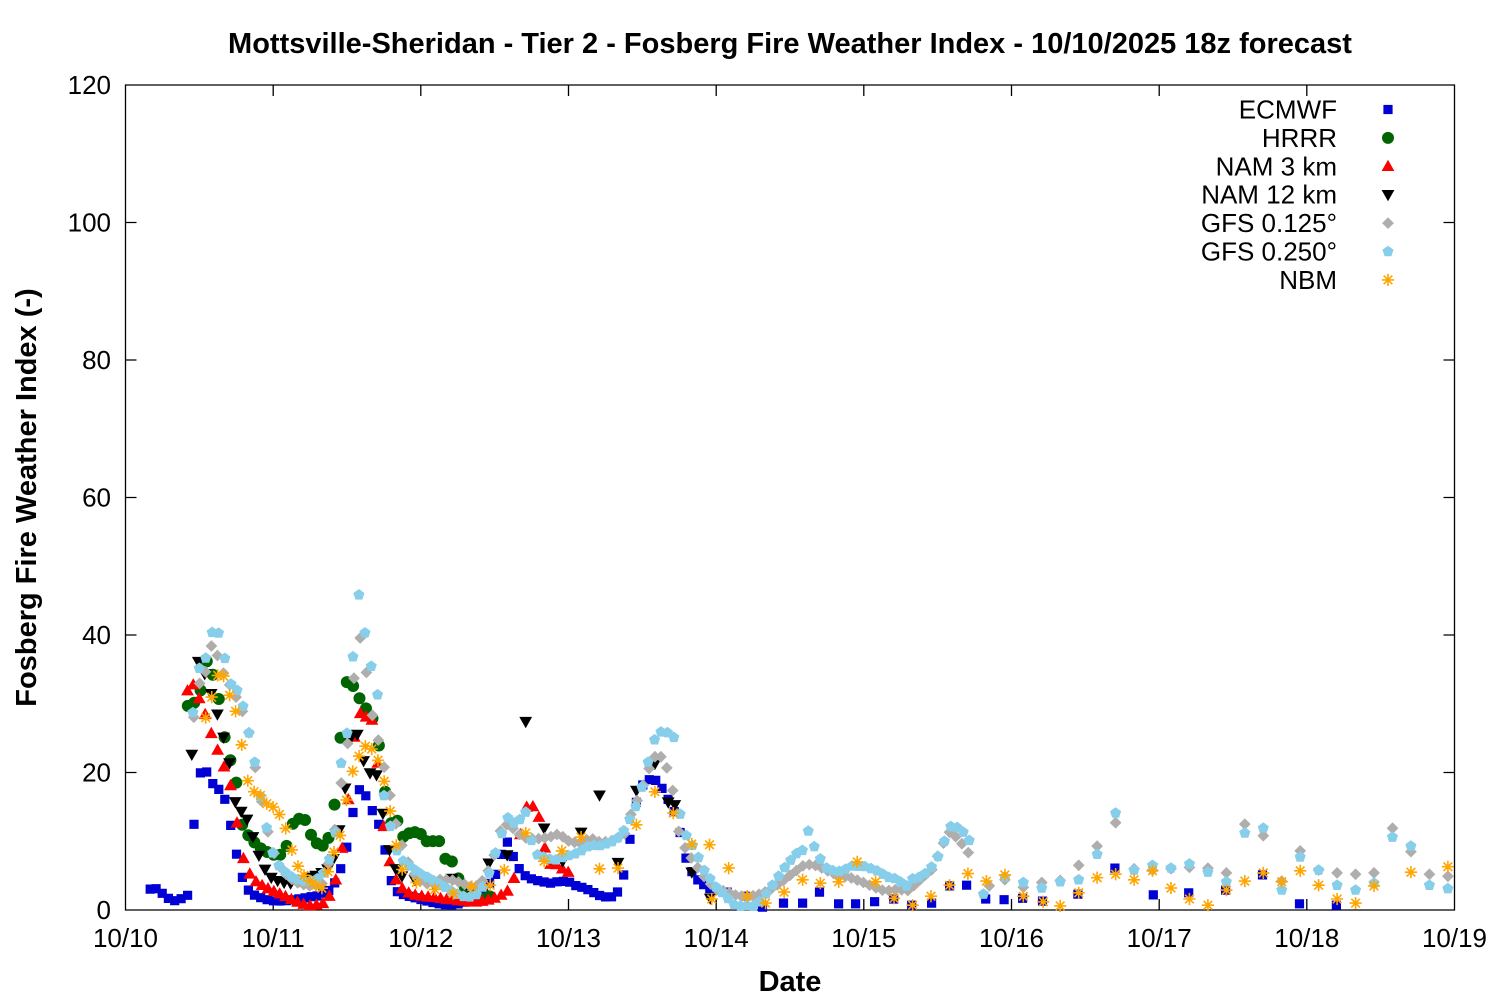 Image resolution: width=1500 pixels, height=1005 pixels. What do you see at coordinates (89, 223) in the screenshot?
I see `svg-text: 100` at bounding box center [89, 223].